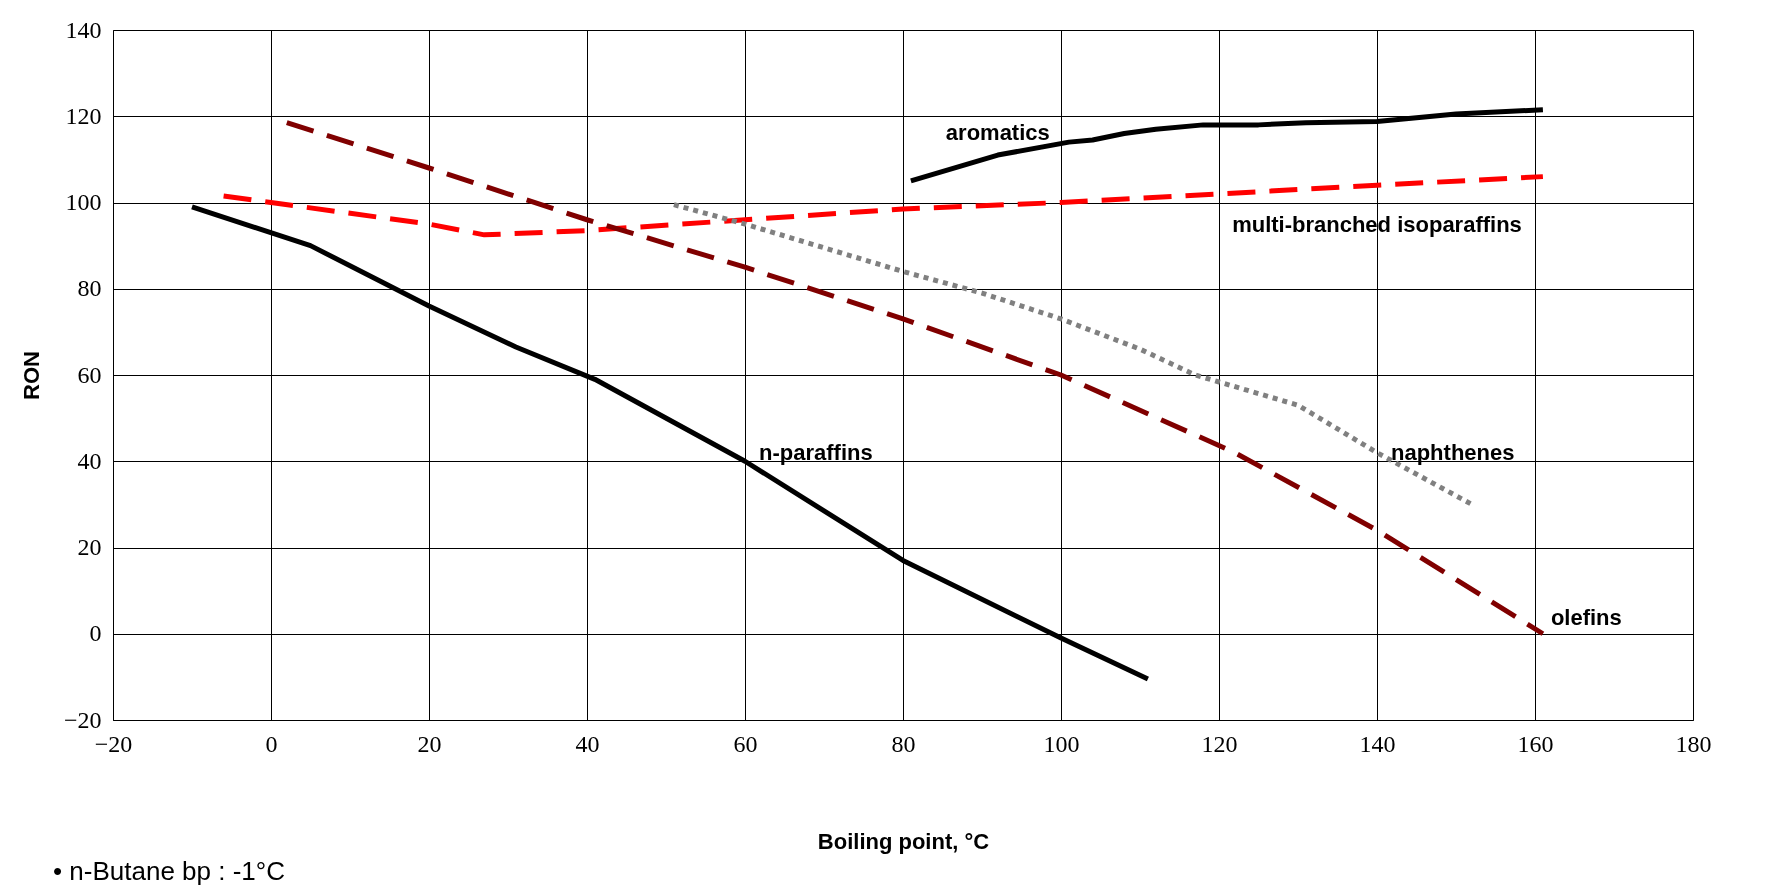  I want to click on x-tick-label: 160, so click(1535, 743).